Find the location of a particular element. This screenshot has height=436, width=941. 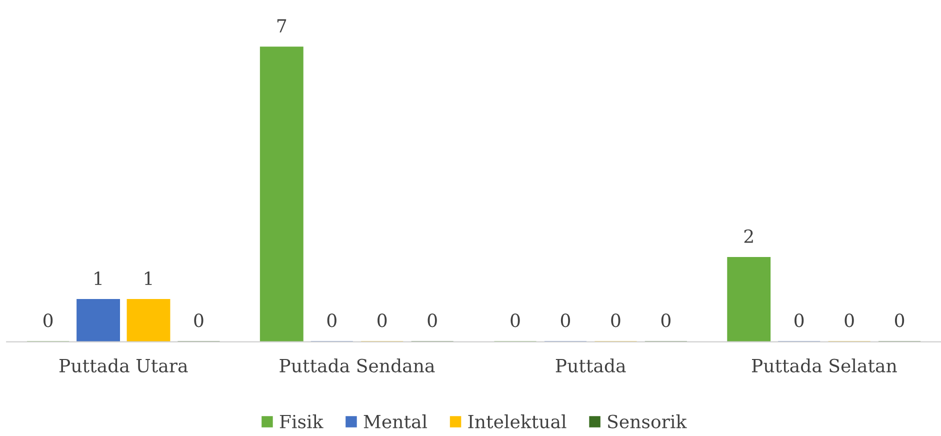

legend-label: Mental is located at coordinates (396, 421).